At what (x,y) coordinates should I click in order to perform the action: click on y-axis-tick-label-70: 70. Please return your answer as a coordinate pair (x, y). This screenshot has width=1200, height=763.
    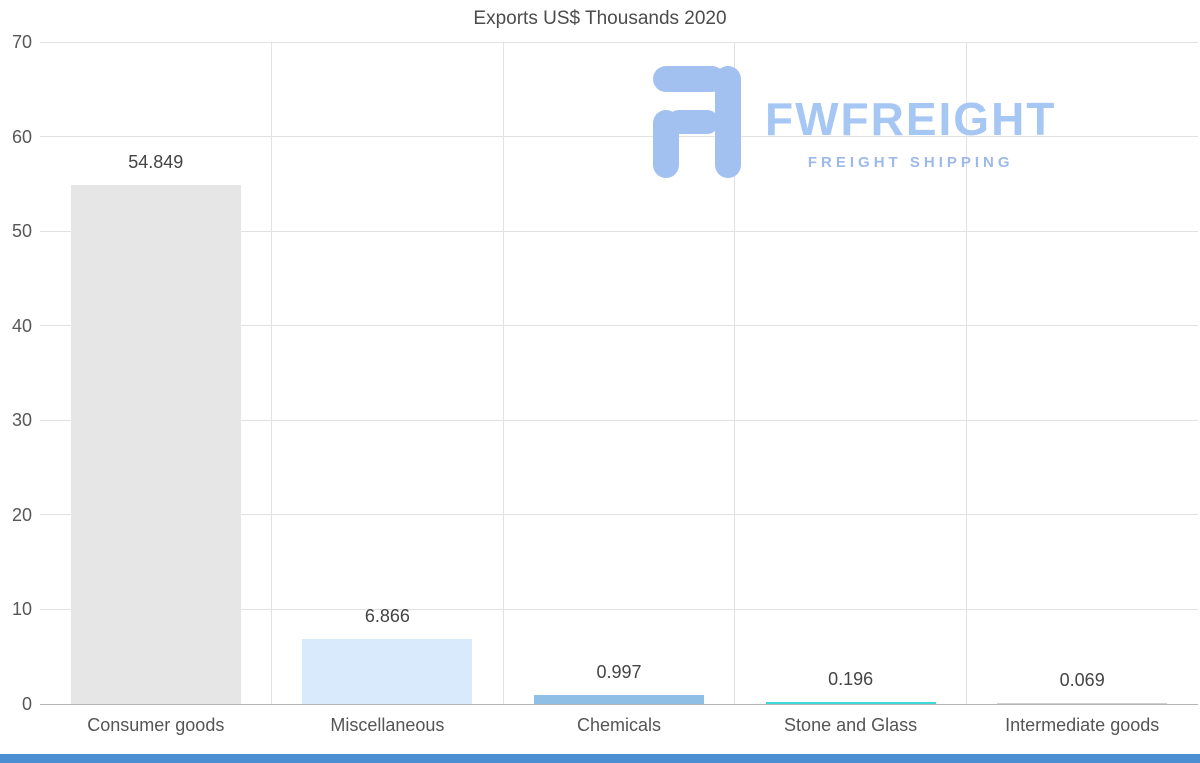
    Looking at the image, I should click on (21, 42).